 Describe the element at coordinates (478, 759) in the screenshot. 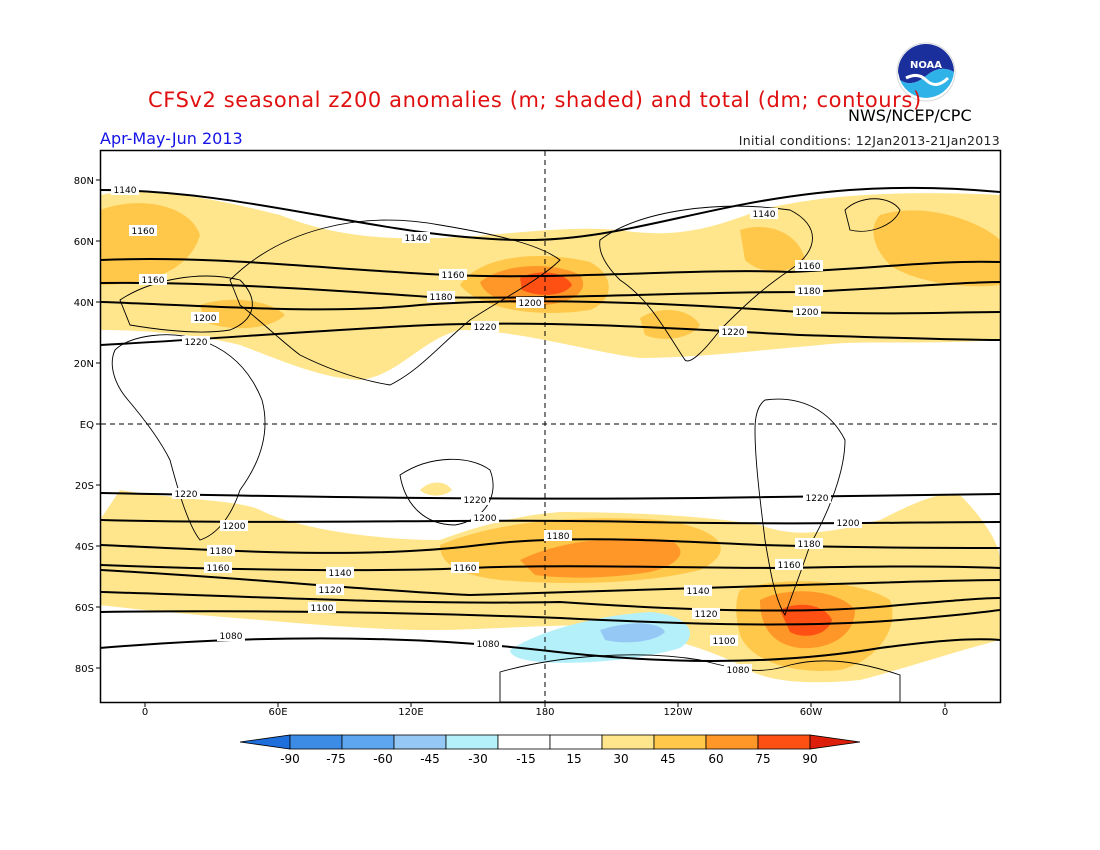

I see `colorbar-label: -30` at that location.